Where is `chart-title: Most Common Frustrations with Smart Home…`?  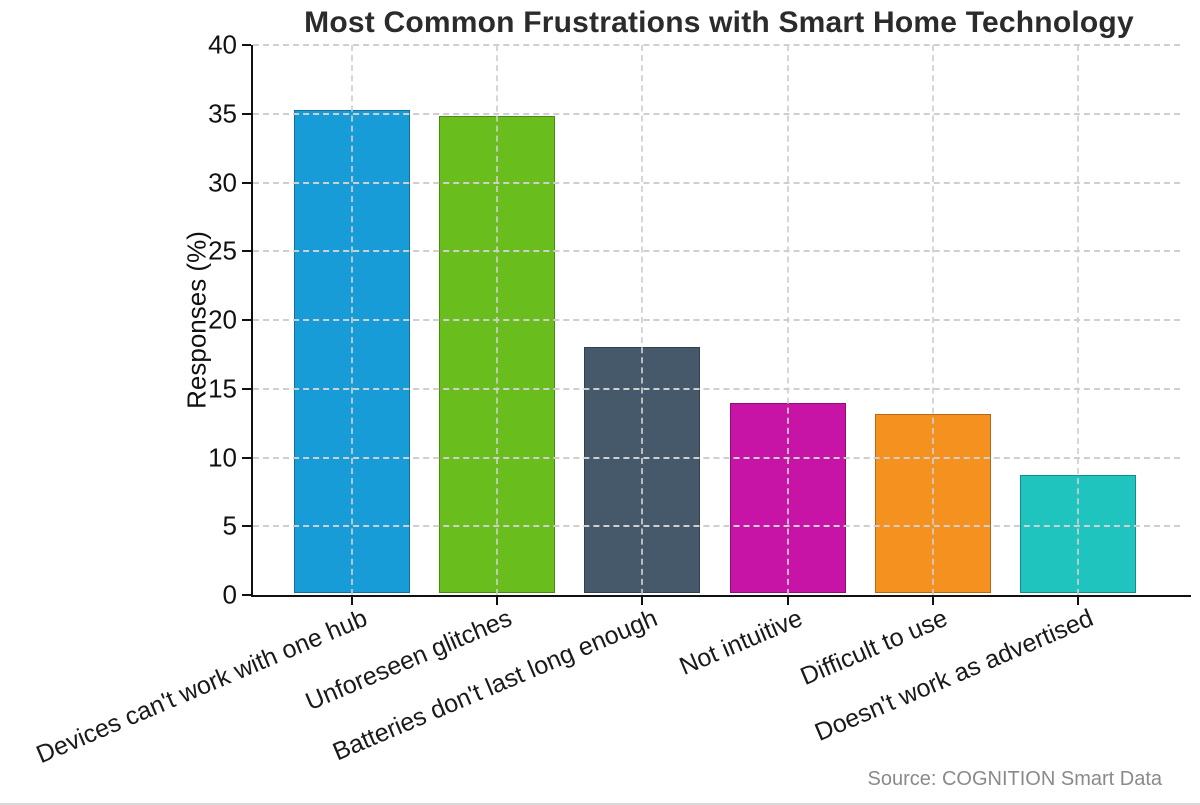
chart-title: Most Common Frustrations with Smart Home… is located at coordinates (719, 22).